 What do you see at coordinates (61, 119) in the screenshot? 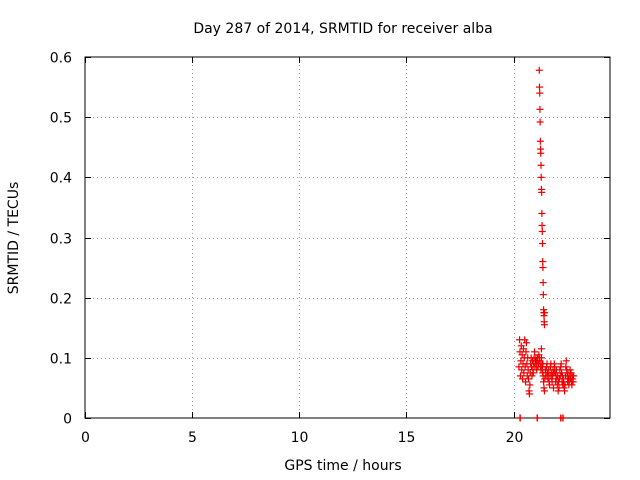
I see `y-tick-label: 0.5` at bounding box center [61, 119].